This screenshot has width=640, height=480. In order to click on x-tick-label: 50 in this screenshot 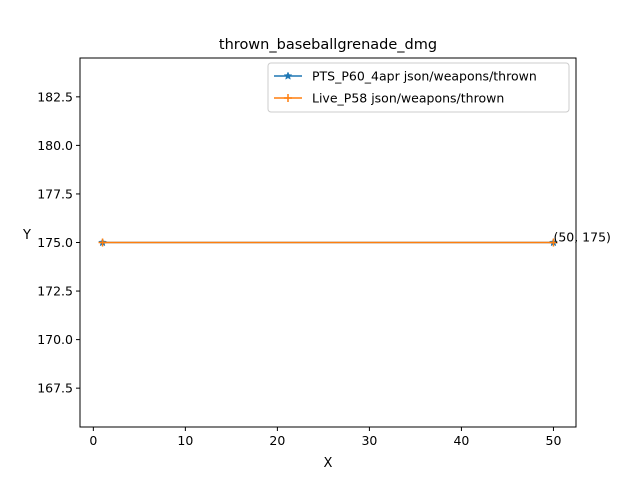, I will do `click(554, 440)`.